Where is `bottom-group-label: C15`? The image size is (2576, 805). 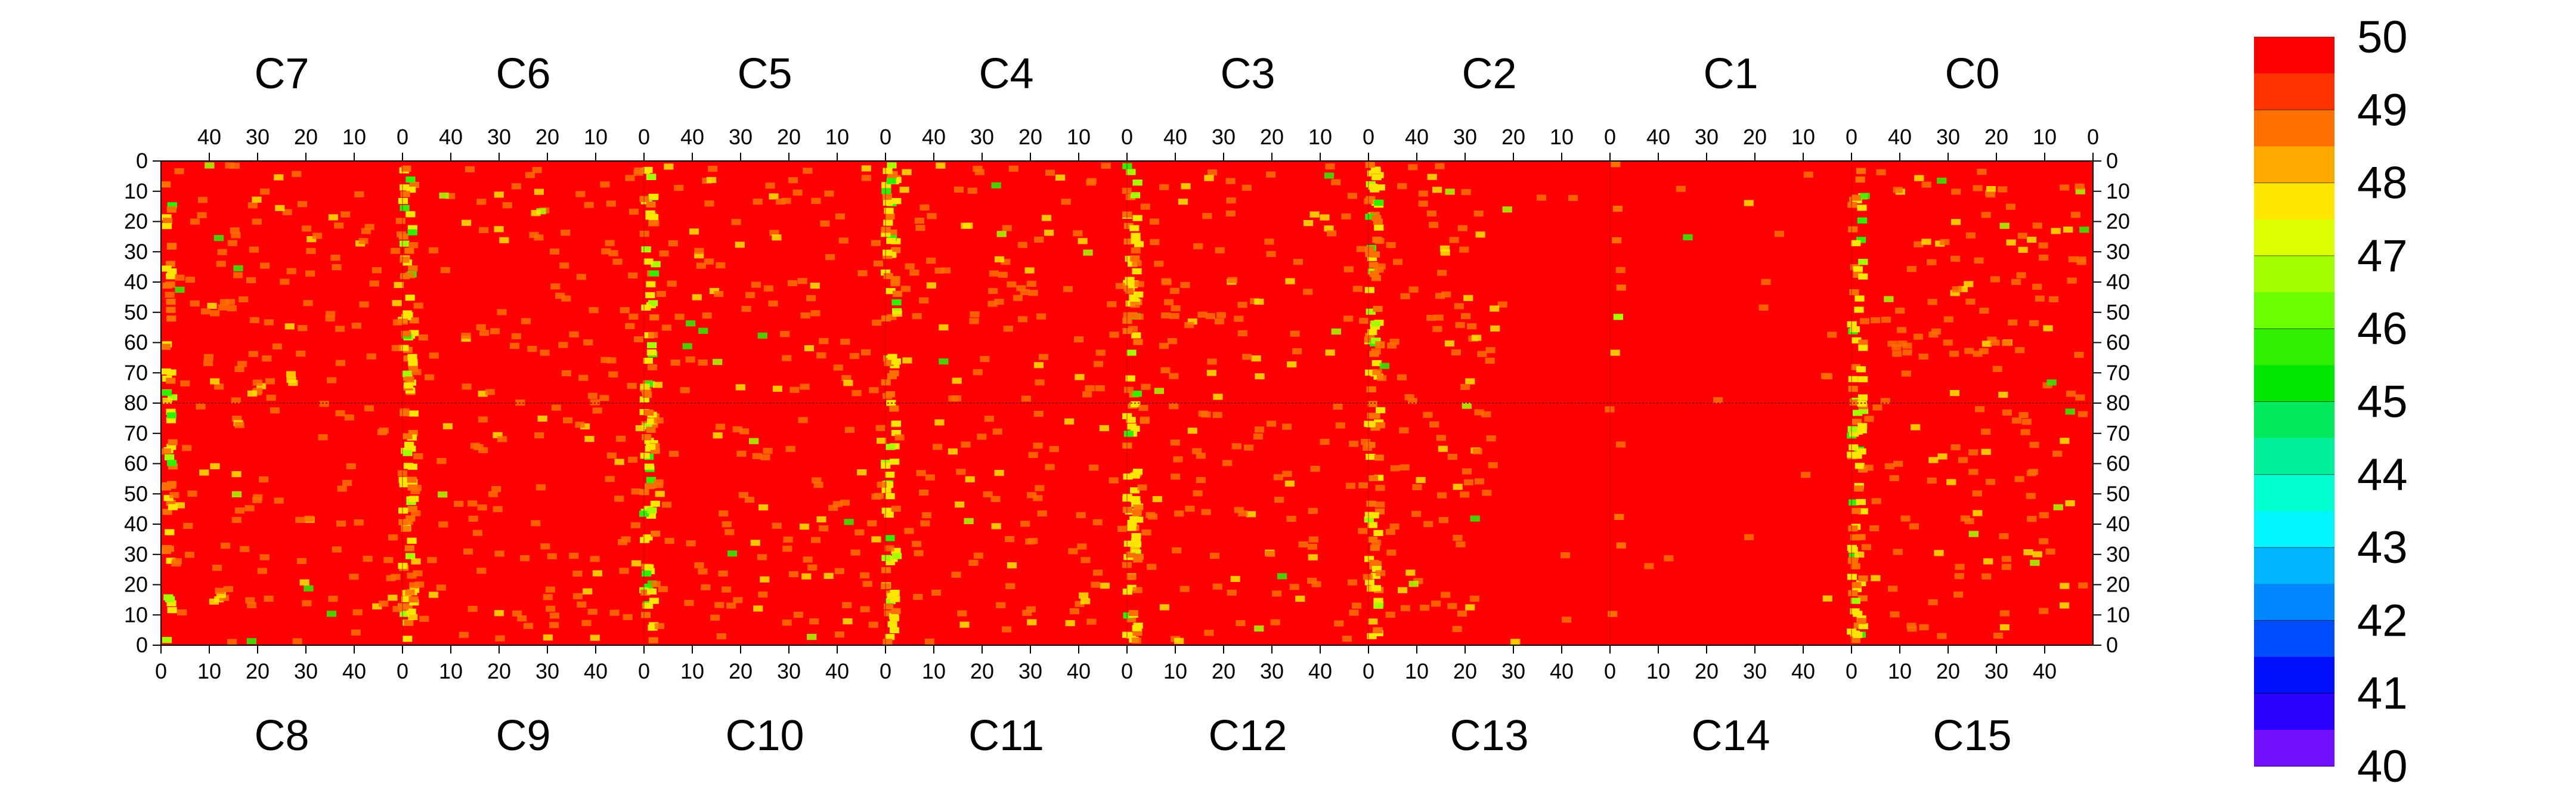 bottom-group-label: C15 is located at coordinates (1972, 736).